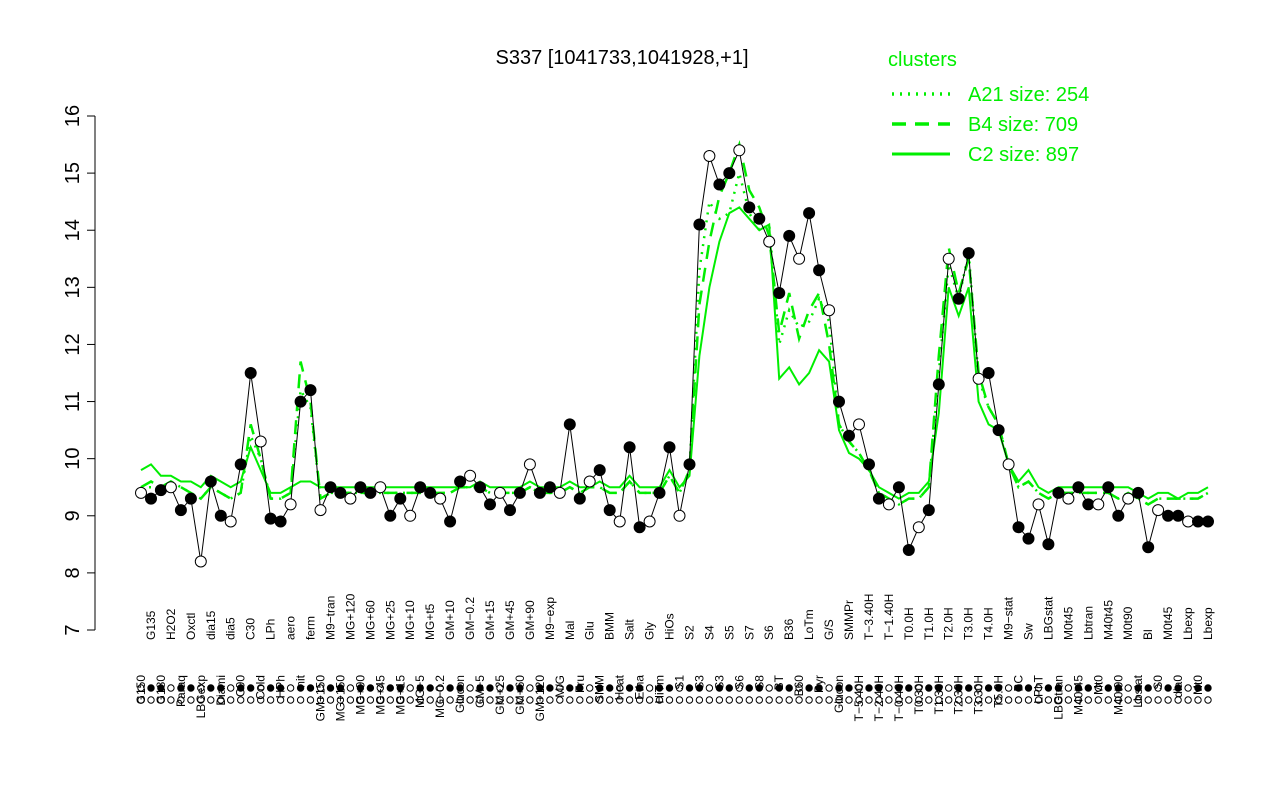  Describe the element at coordinates (999, 691) in the screenshot. I see `x-tick-label: T5.0H` at that location.